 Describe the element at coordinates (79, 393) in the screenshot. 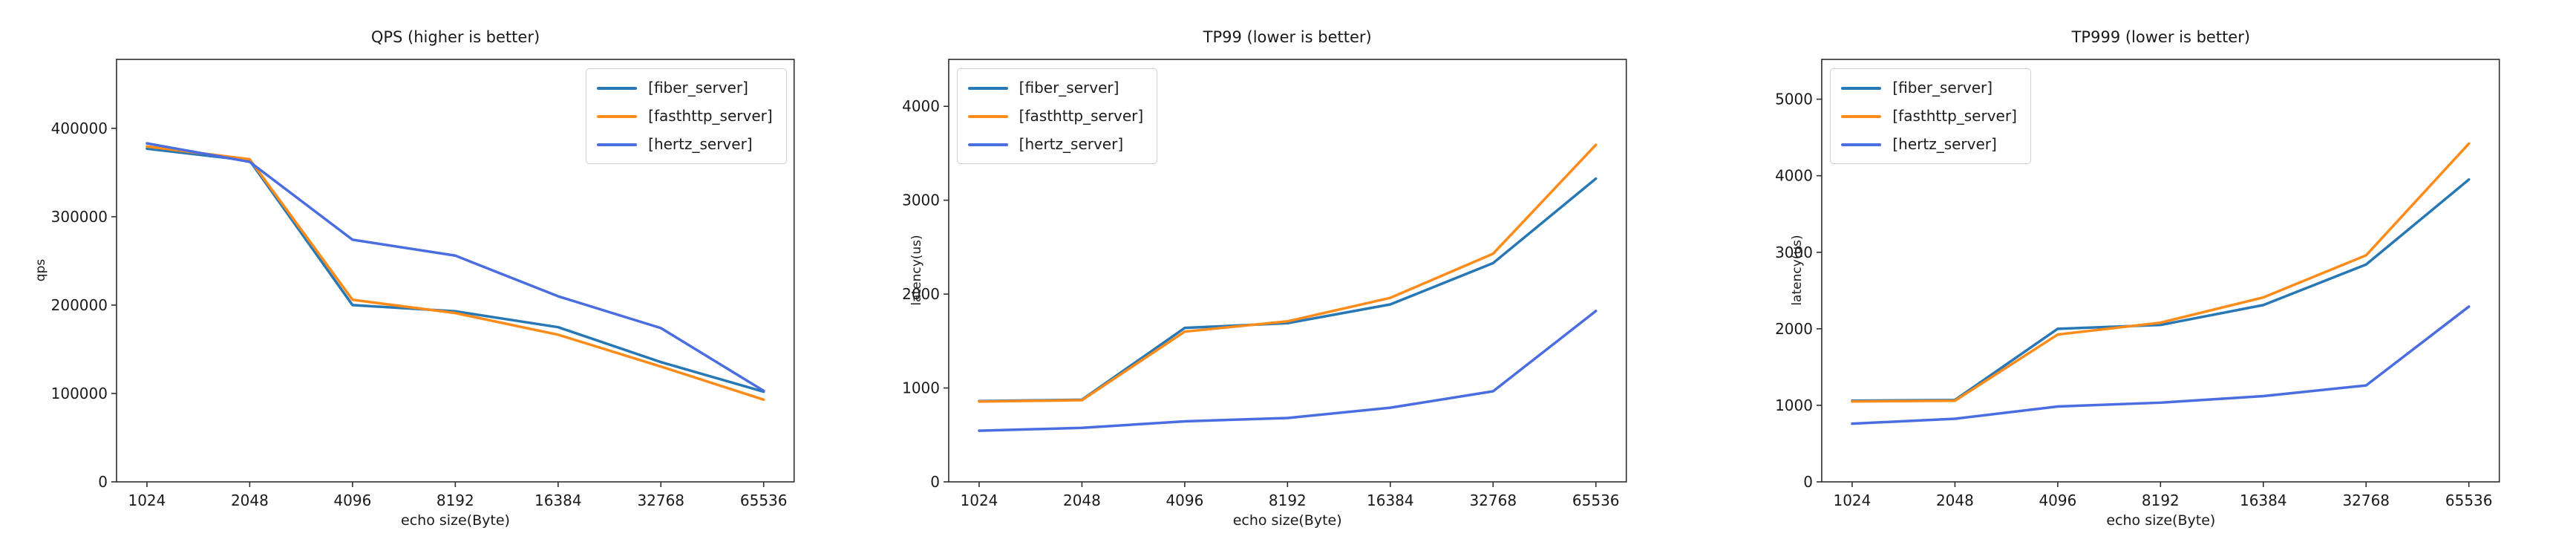

I see `y-tick-label: 100000` at that location.